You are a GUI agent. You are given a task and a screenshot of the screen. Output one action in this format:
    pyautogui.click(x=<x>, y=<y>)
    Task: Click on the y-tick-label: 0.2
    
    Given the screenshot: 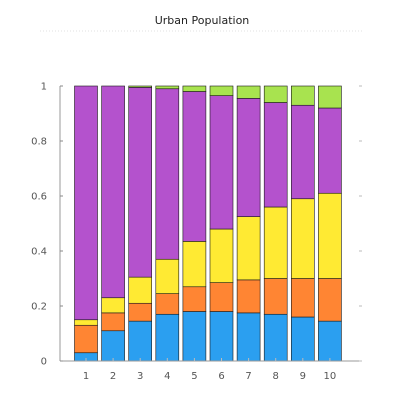 What is the action you would take?
    pyautogui.click(x=39, y=307)
    